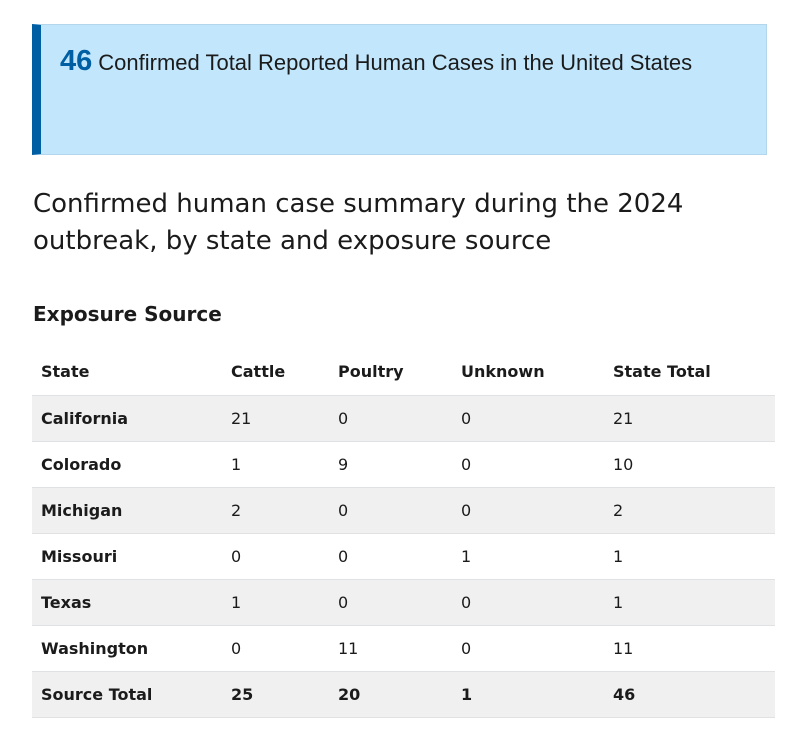 The width and height of the screenshot is (801, 753). What do you see at coordinates (689, 418) in the screenshot?
I see `state-total-cell: 21` at bounding box center [689, 418].